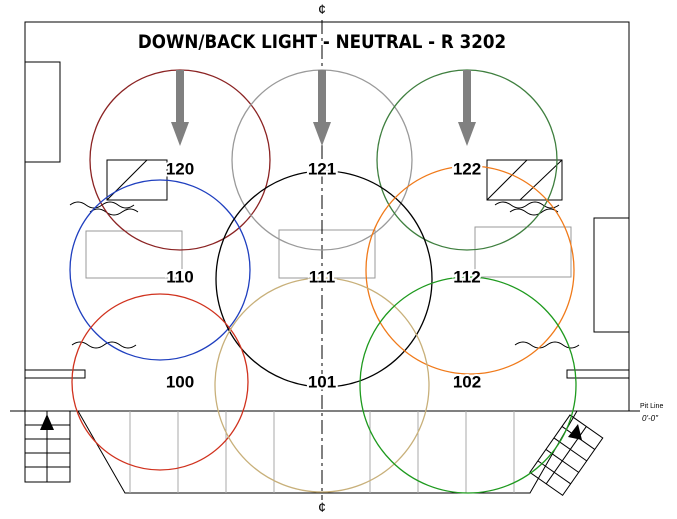  I want to click on light-label: 112, so click(466, 276).